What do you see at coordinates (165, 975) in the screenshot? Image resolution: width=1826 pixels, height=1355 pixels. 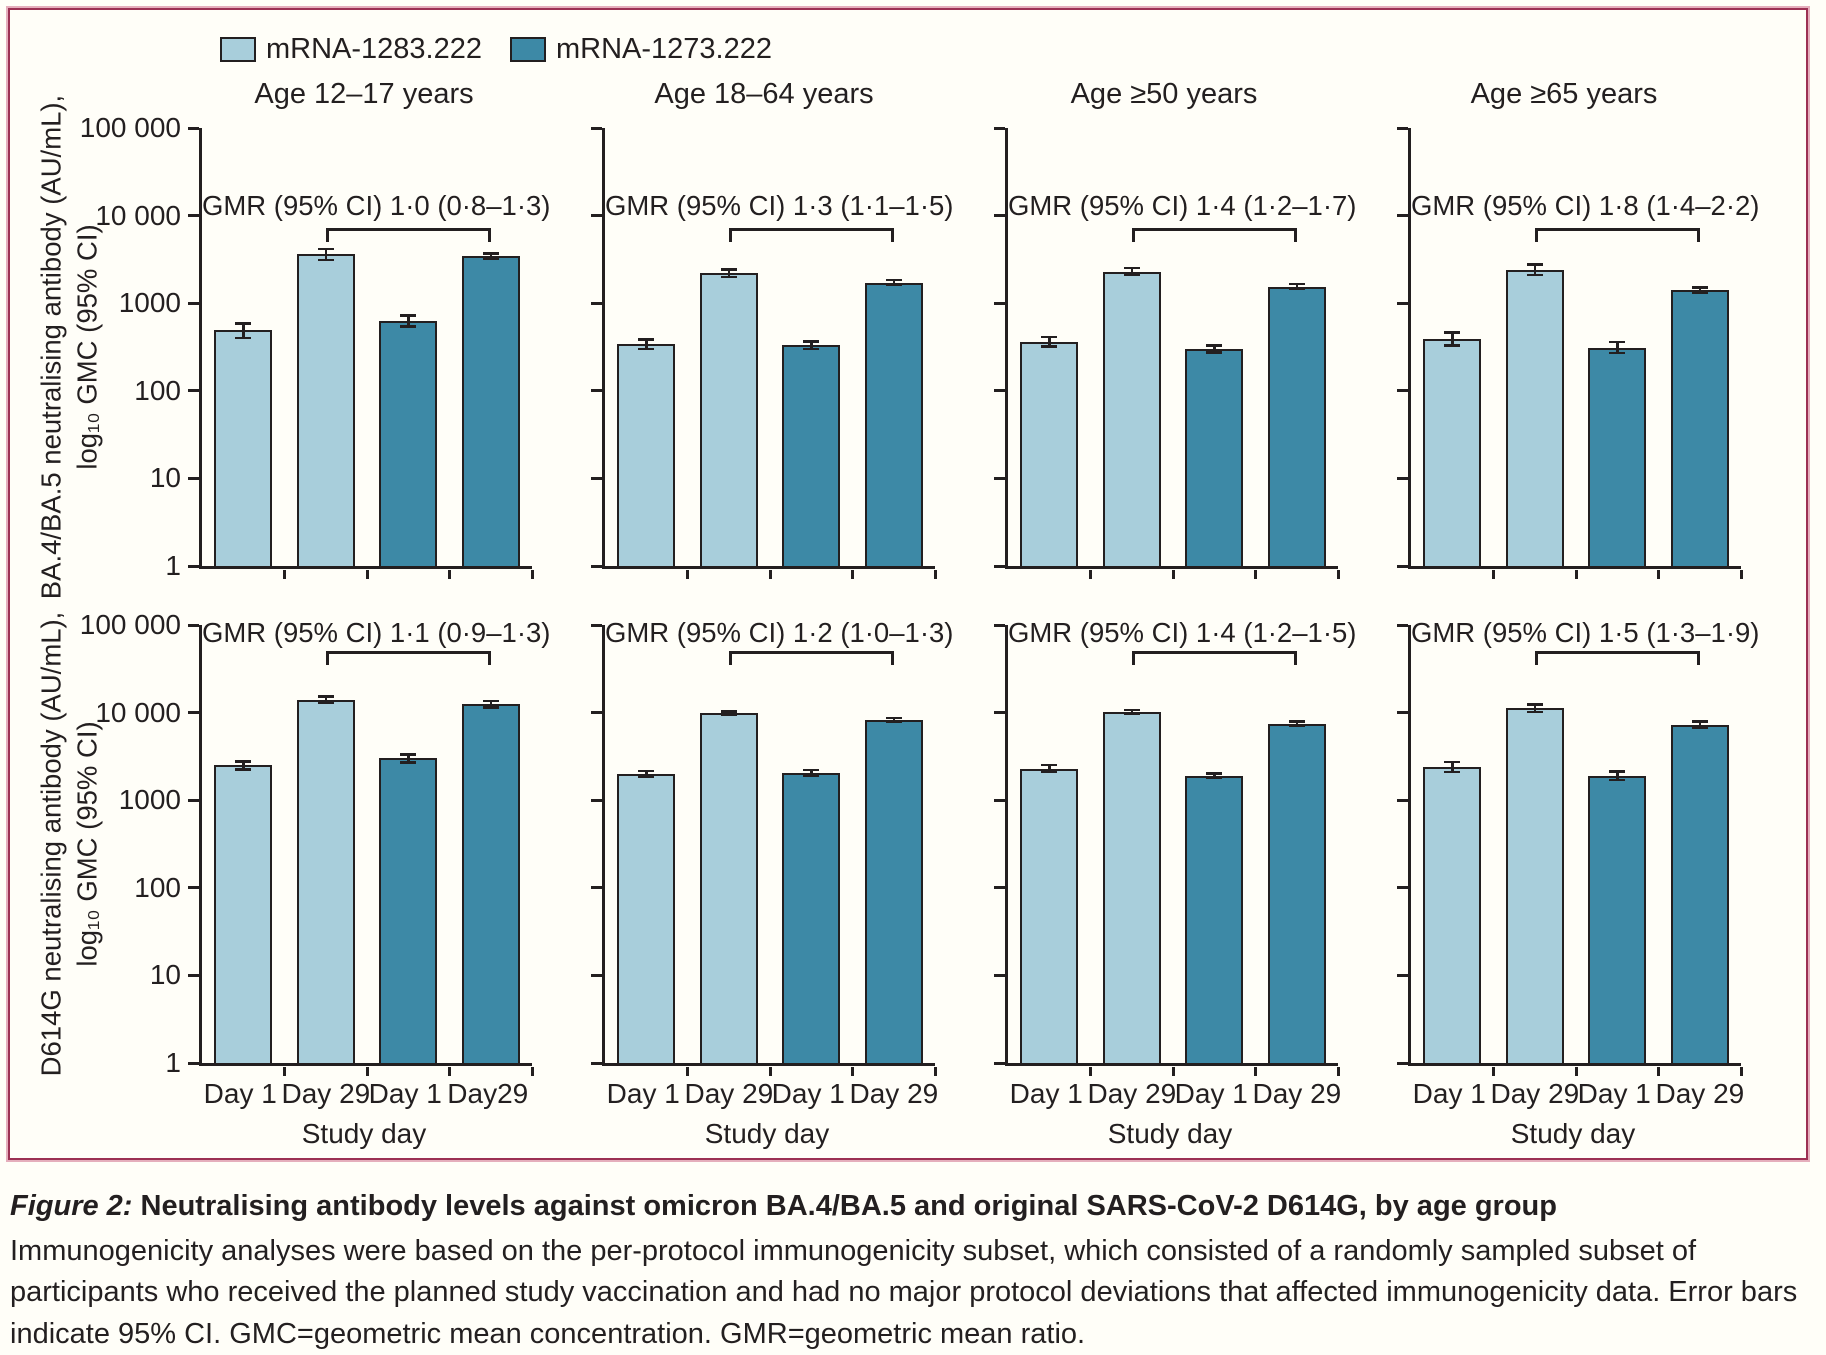 I see `y-tick-label: 10` at bounding box center [165, 975].